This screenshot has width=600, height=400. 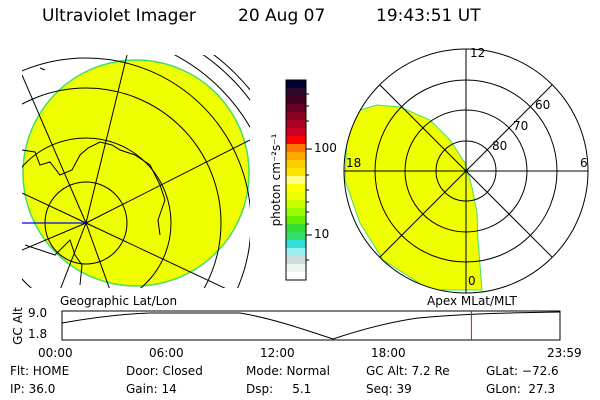 I want to click on seq-status: Seq: 39, so click(x=389, y=389).